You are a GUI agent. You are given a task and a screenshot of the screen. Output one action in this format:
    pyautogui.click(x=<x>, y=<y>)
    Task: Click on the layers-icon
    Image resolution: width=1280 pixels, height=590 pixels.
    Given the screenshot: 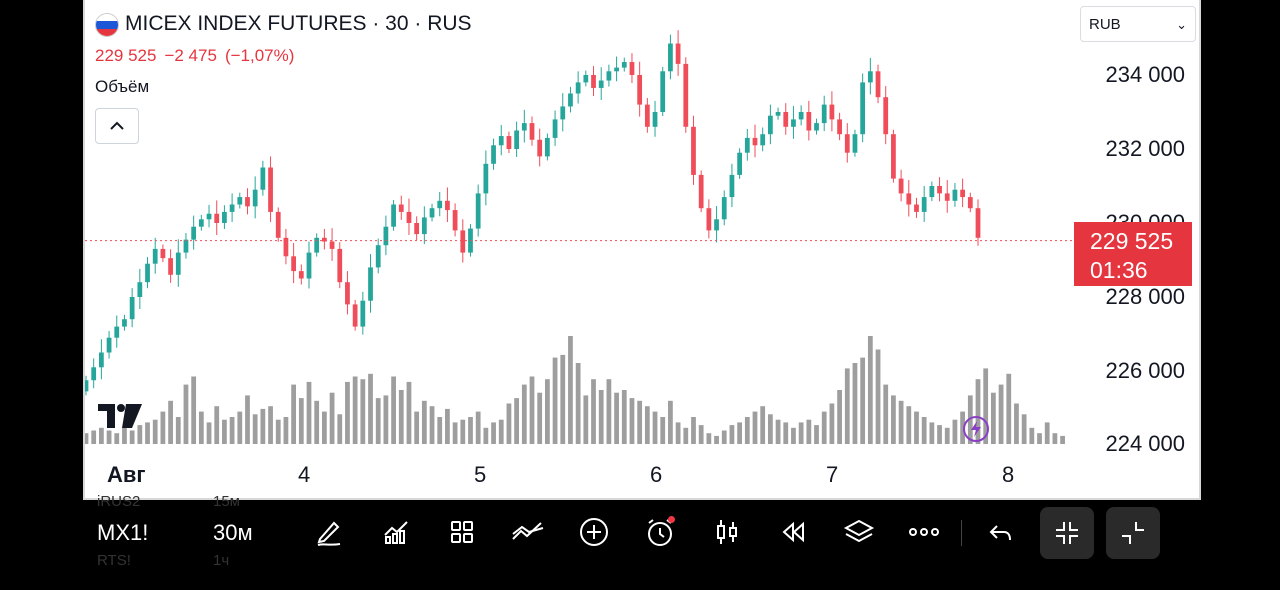 What is the action you would take?
    pyautogui.click(x=859, y=532)
    